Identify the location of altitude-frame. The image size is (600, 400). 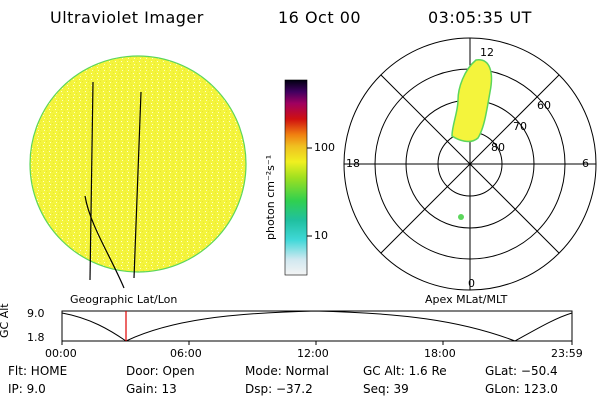
(317, 326).